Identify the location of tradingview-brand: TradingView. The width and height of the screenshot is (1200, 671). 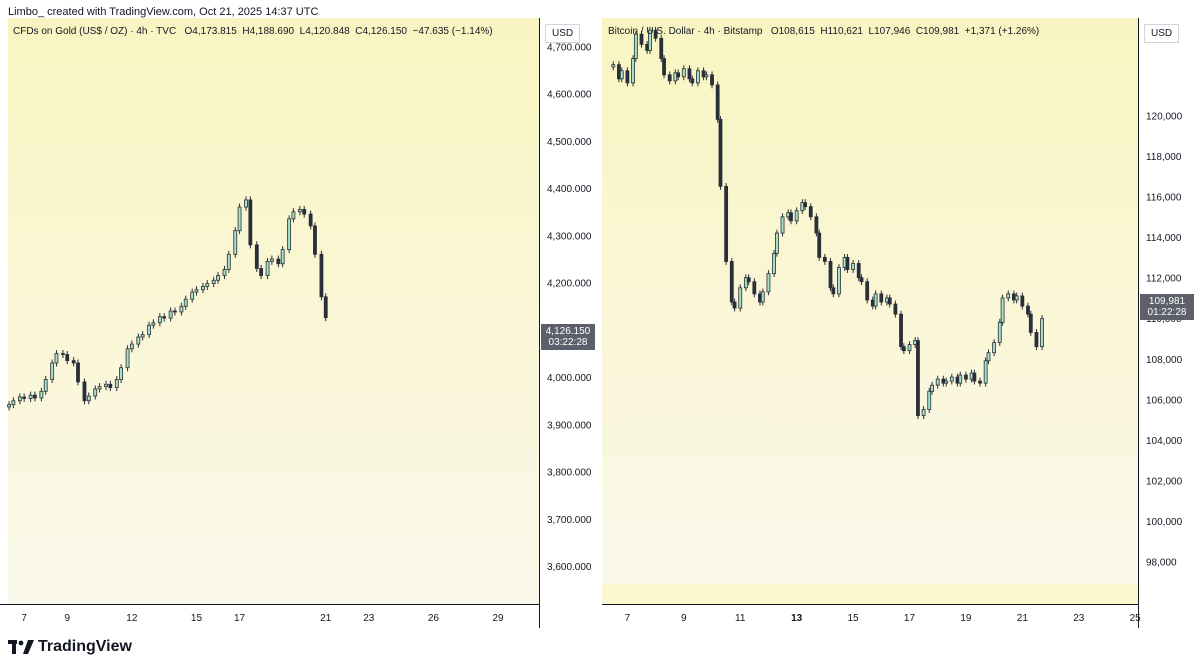
(85, 646).